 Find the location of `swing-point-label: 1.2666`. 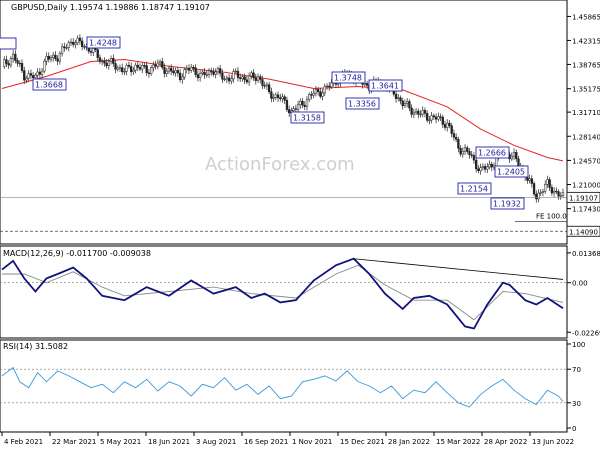

swing-point-label: 1.2666 is located at coordinates (492, 152).